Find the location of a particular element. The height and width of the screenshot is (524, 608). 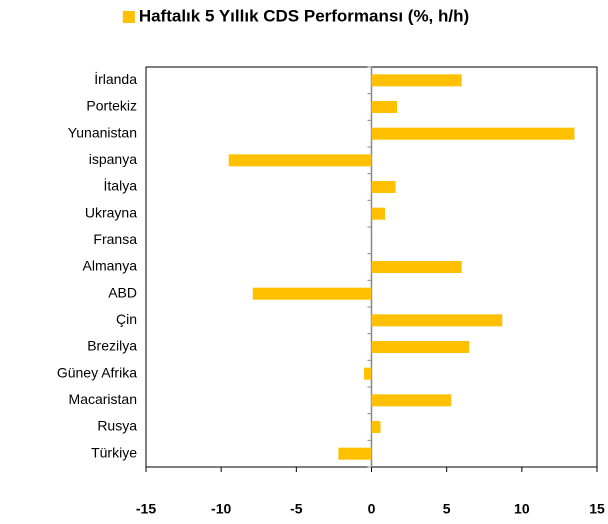

y-tick-label: Ukrayna is located at coordinates (111, 212).